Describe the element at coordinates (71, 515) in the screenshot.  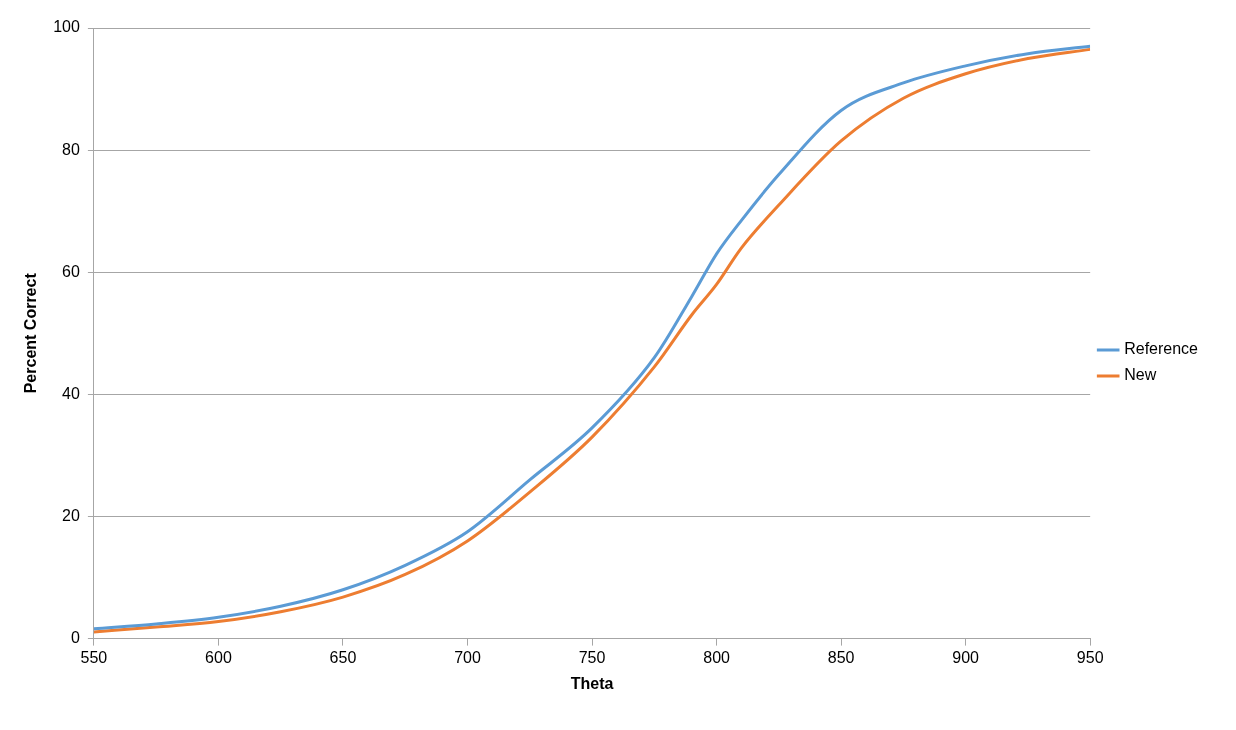
I see `y-tick-label: 20` at that location.